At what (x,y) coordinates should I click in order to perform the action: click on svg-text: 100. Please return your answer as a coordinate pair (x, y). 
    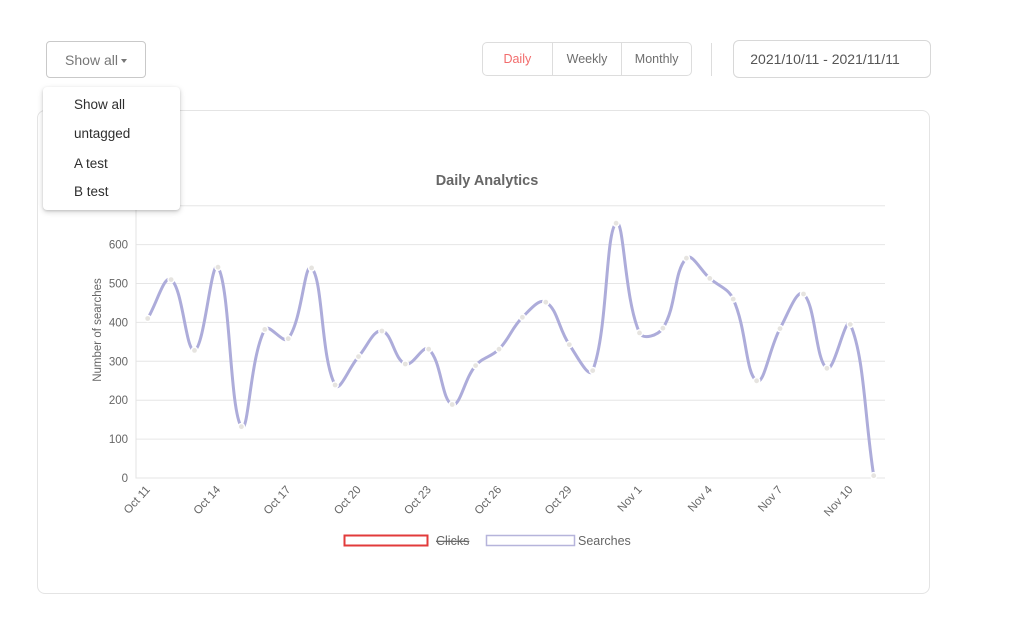
    Looking at the image, I should click on (118, 440).